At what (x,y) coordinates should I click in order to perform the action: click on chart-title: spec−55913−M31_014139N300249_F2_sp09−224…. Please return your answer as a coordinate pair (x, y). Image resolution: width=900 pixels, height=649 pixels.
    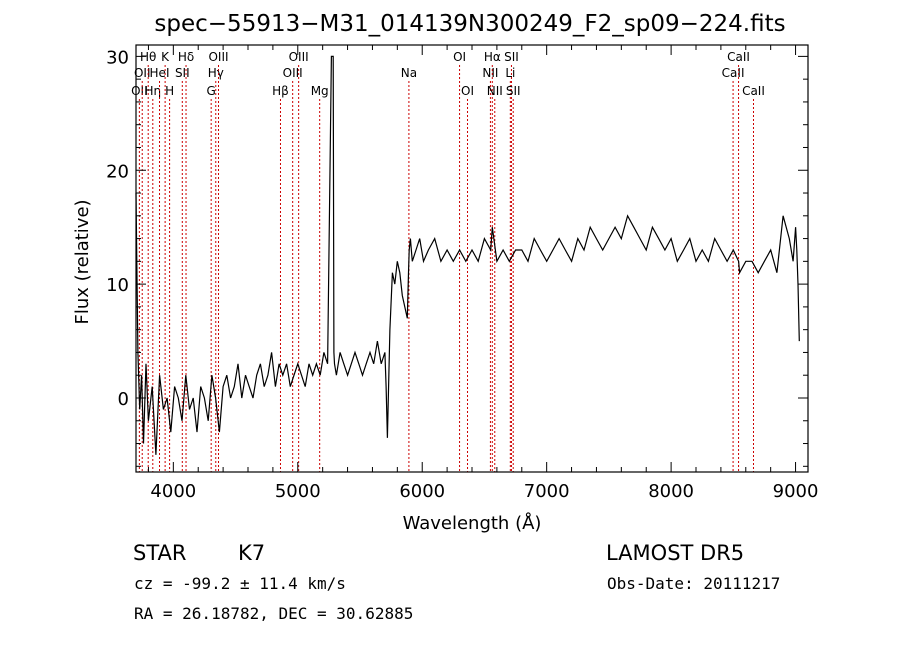
    Looking at the image, I should click on (469, 24).